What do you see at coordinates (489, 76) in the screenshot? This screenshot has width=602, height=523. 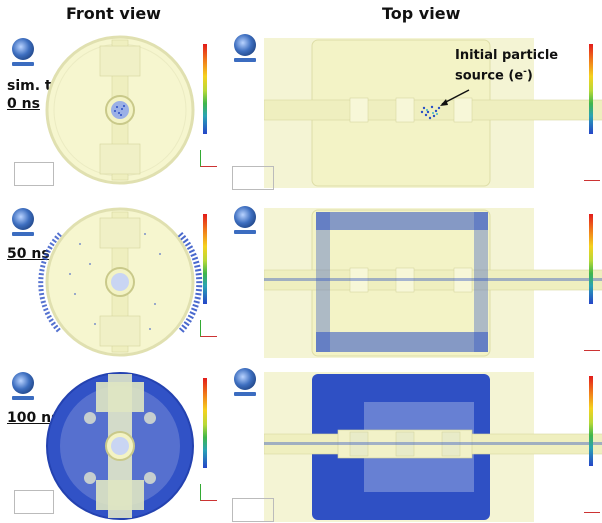 I see `annotation-text: source (e` at bounding box center [489, 76].